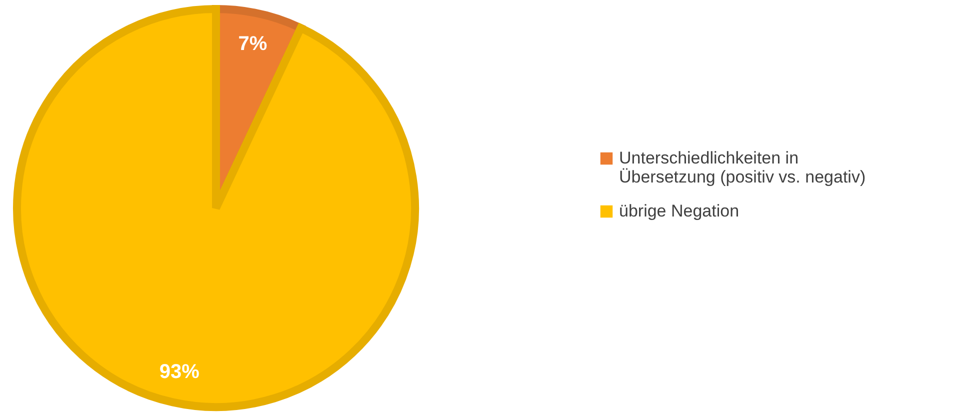 The width and height of the screenshot is (975, 416). What do you see at coordinates (253, 44) in the screenshot?
I see `data-label: 7%` at bounding box center [253, 44].